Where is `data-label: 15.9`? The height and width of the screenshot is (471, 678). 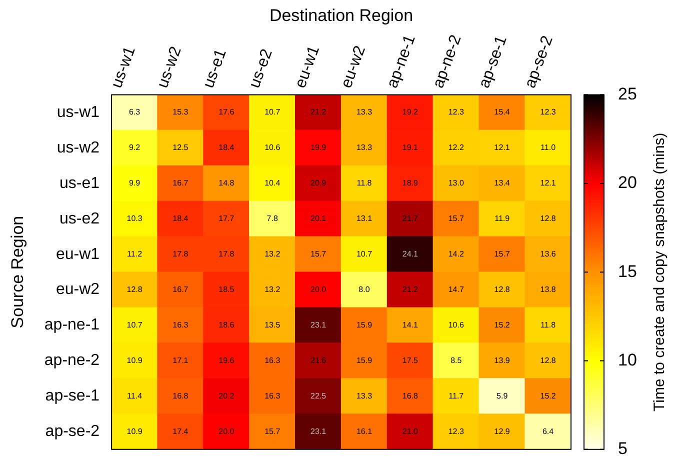
data-label: 15.9 is located at coordinates (364, 360).